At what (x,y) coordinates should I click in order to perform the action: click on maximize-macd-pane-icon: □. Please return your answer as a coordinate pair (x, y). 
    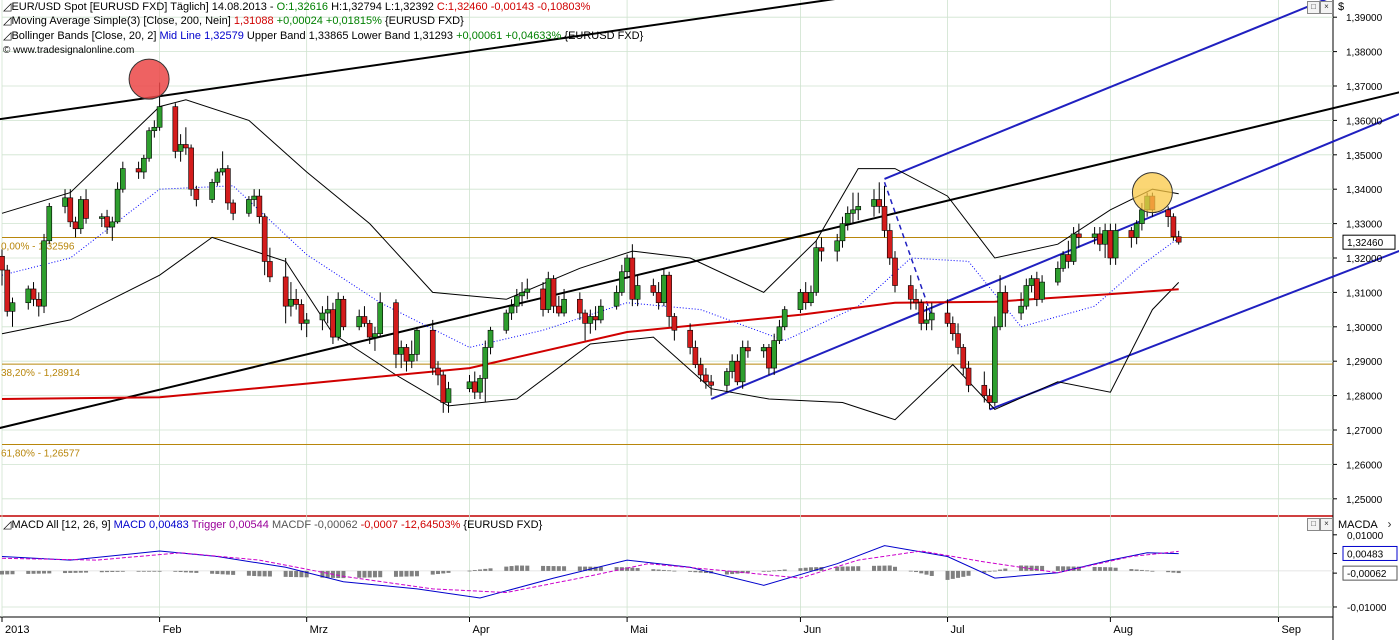
    Looking at the image, I should click on (1313, 524).